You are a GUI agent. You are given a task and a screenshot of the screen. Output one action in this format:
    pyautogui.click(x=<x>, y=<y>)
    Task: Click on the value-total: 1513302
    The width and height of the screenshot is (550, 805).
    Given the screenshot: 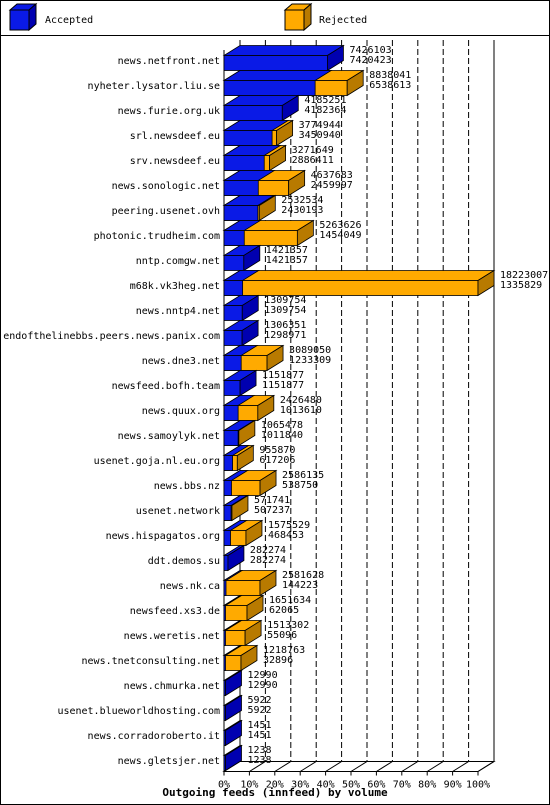 What is the action you would take?
    pyautogui.click(x=288, y=625)
    